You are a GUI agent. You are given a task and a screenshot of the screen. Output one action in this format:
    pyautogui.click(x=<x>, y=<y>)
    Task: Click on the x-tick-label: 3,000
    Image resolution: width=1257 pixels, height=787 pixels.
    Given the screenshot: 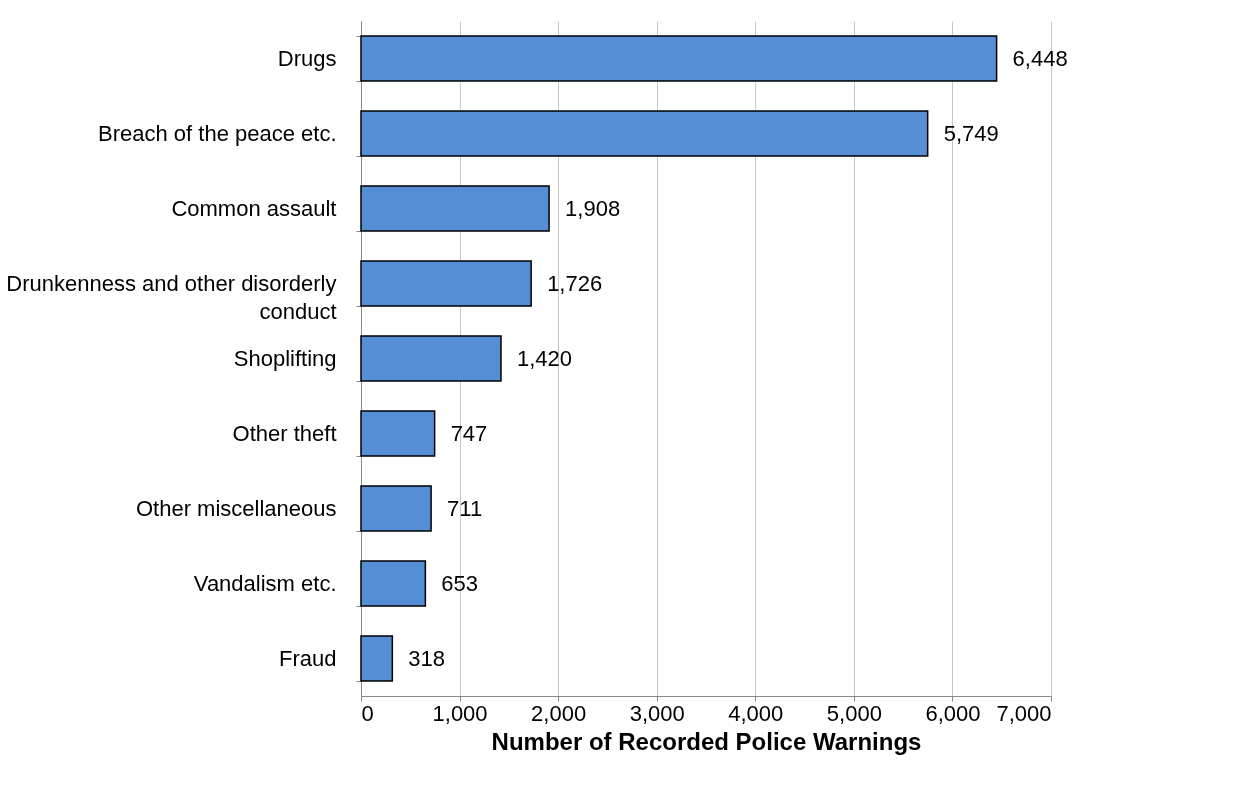 What is the action you would take?
    pyautogui.click(x=657, y=713)
    